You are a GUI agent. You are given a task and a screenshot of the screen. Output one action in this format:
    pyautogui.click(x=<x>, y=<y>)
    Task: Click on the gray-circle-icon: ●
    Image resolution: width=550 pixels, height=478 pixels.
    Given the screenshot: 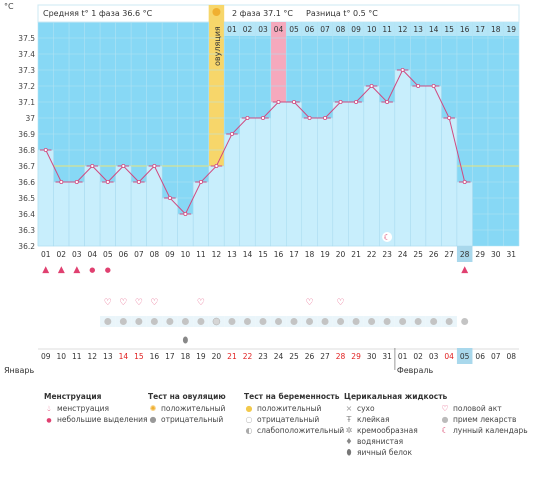 What is the action you would take?
    pyautogui.click(x=153, y=419)
    